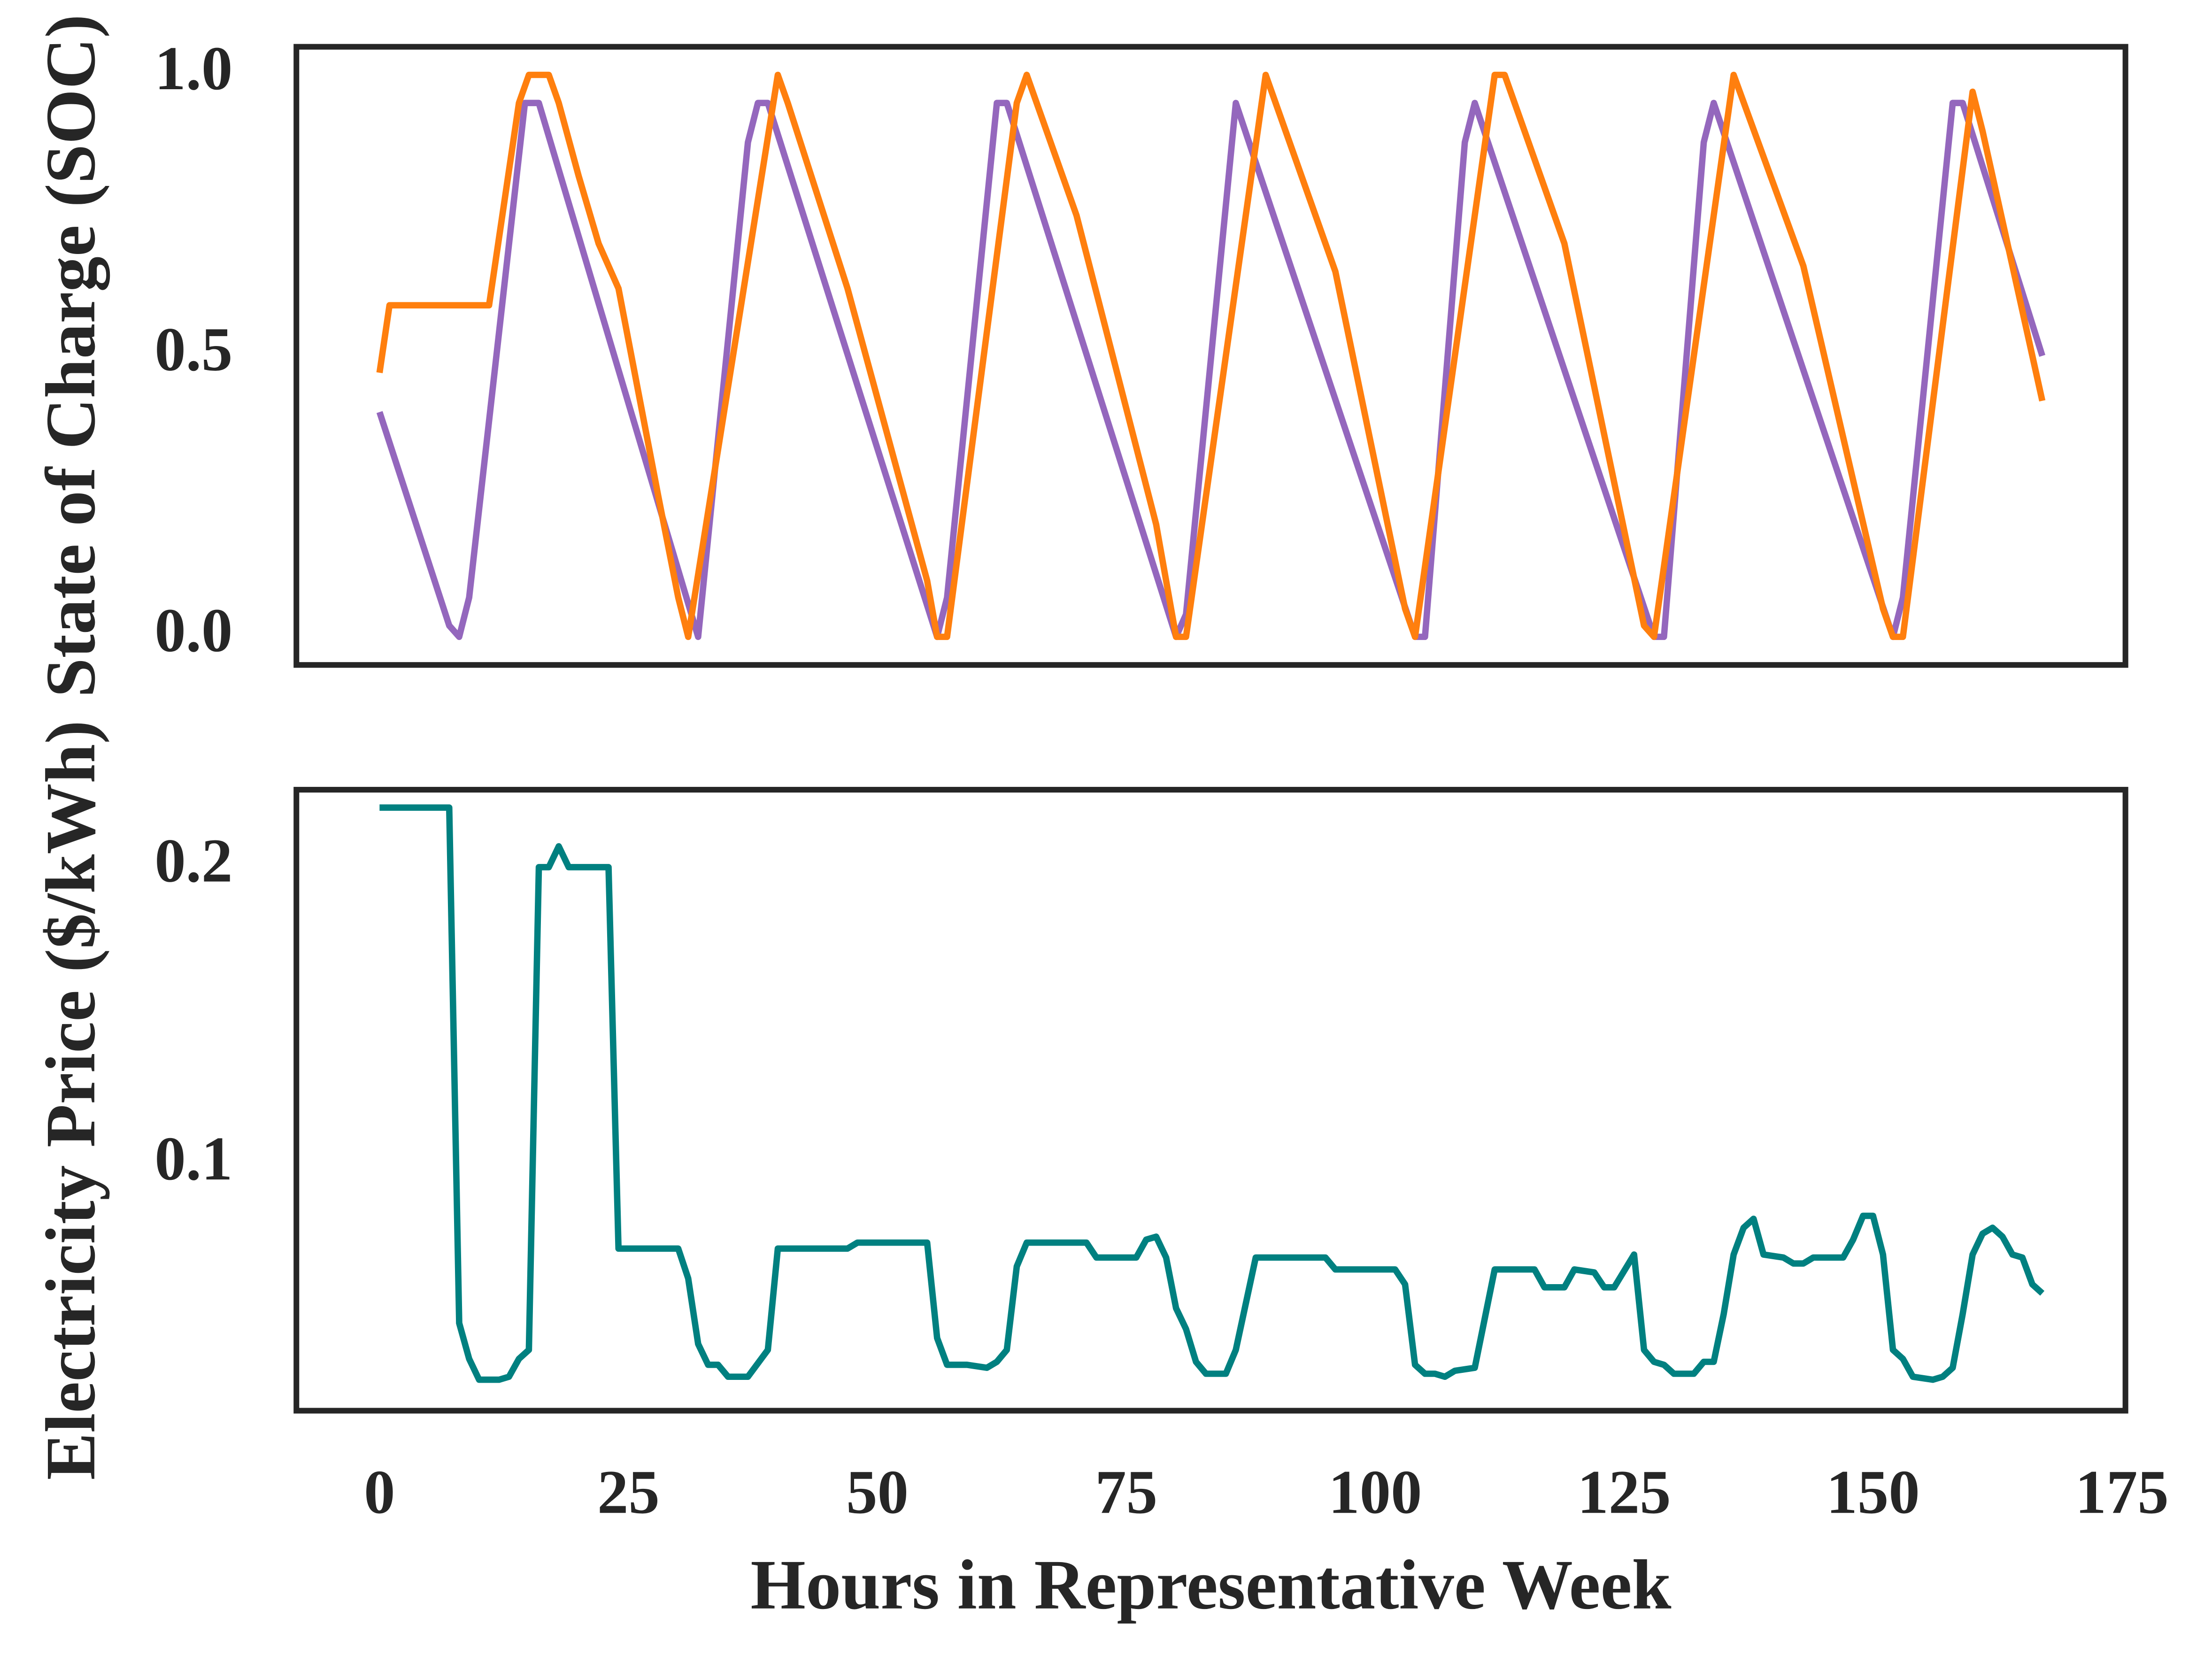  I want to click on x-tick-label: 175, so click(2122, 1491).